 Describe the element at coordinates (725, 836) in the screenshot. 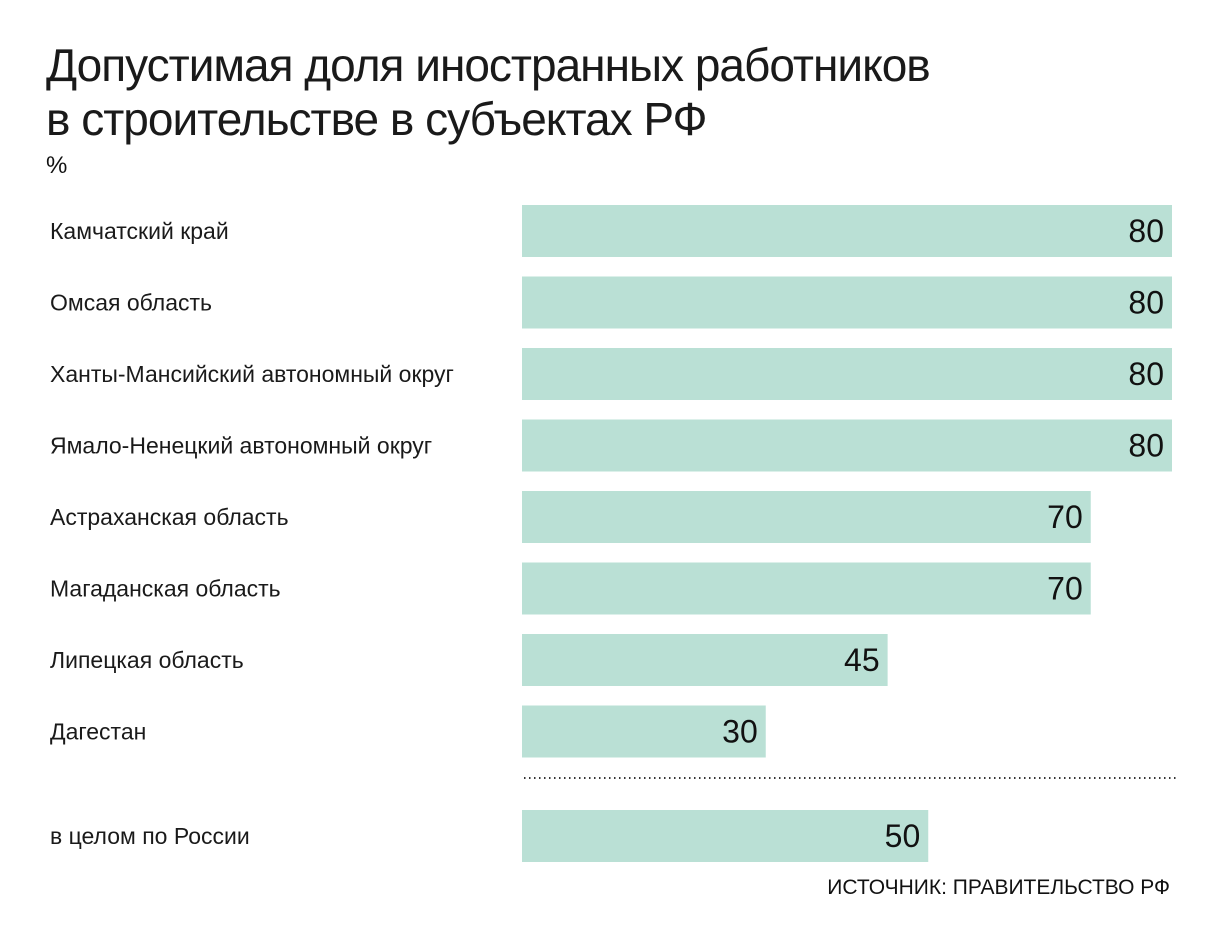

I see `bar-total` at that location.